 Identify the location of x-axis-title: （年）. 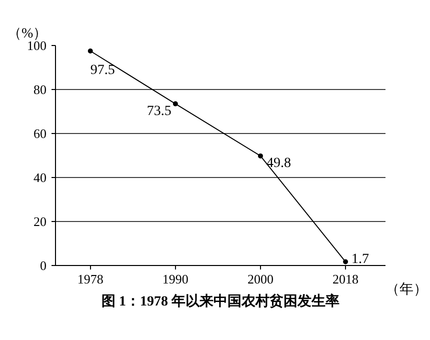
(407, 290).